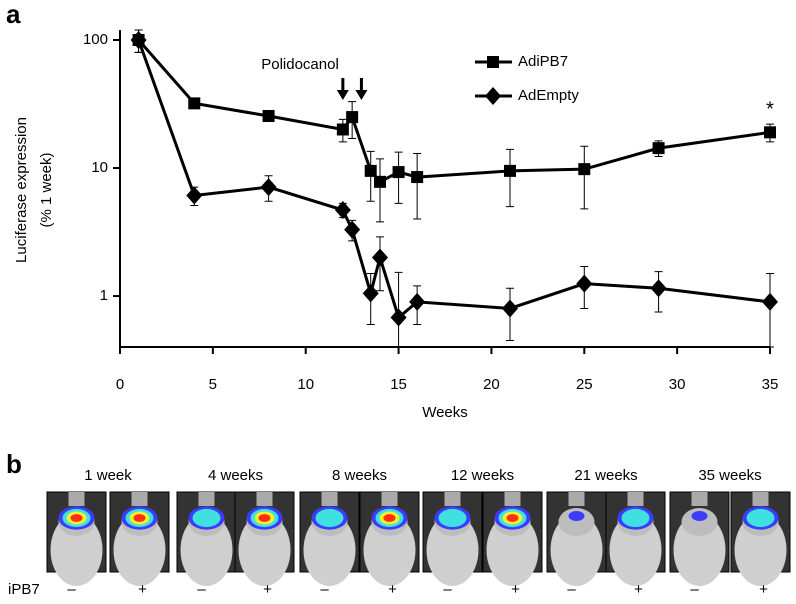 The height and width of the screenshot is (604, 796). What do you see at coordinates (305, 384) in the screenshot?
I see `x-tick-label: 10` at bounding box center [305, 384].